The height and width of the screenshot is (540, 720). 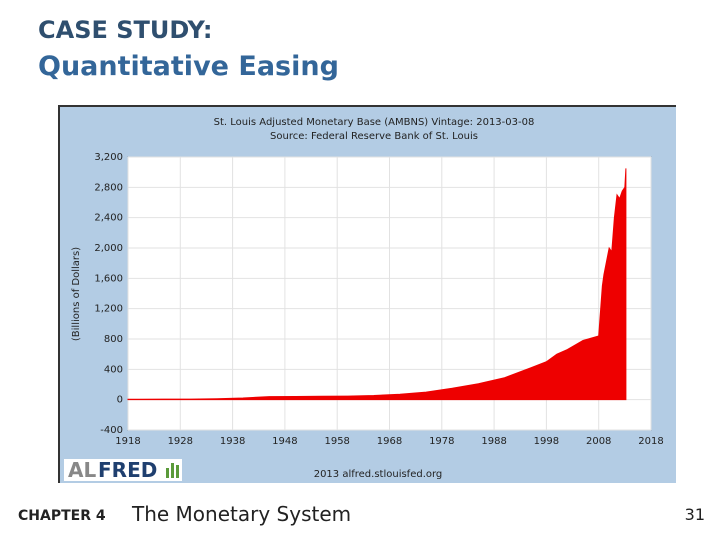 What do you see at coordinates (120, 400) in the screenshot?
I see `y-tick-label: 0` at bounding box center [120, 400].